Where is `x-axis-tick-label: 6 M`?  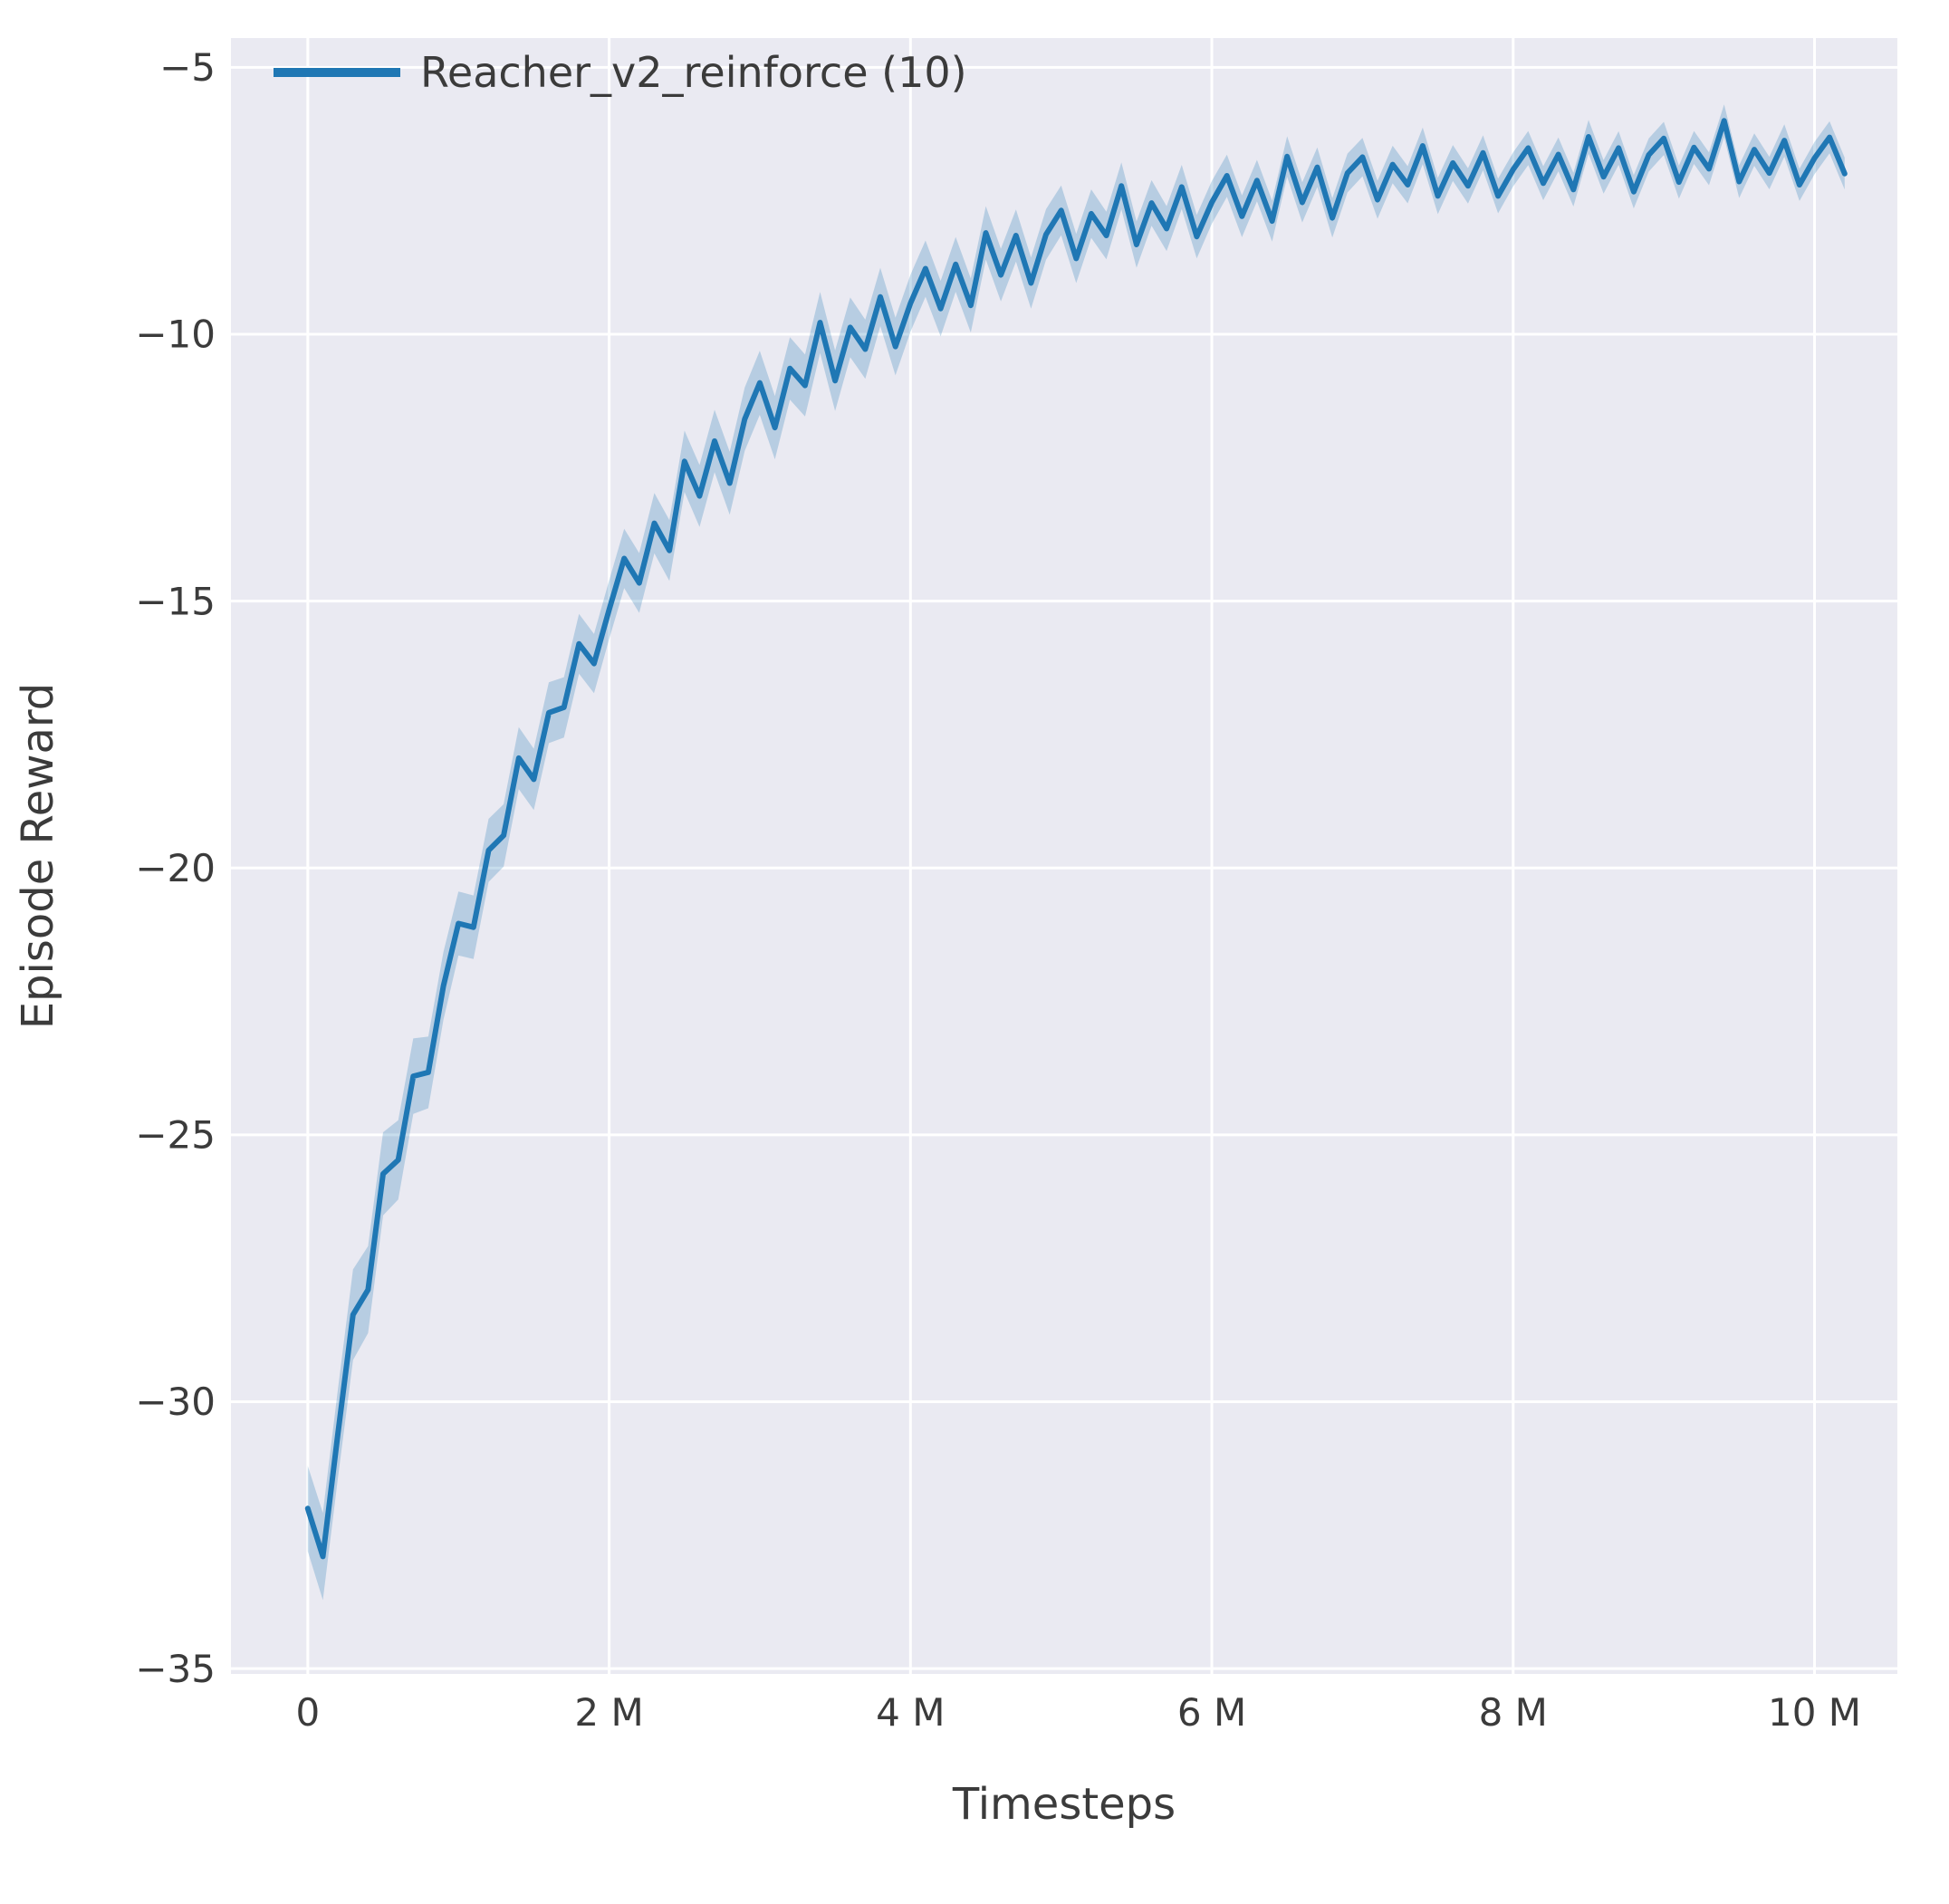
x-axis-tick-label: 6 M is located at coordinates (1211, 1713).